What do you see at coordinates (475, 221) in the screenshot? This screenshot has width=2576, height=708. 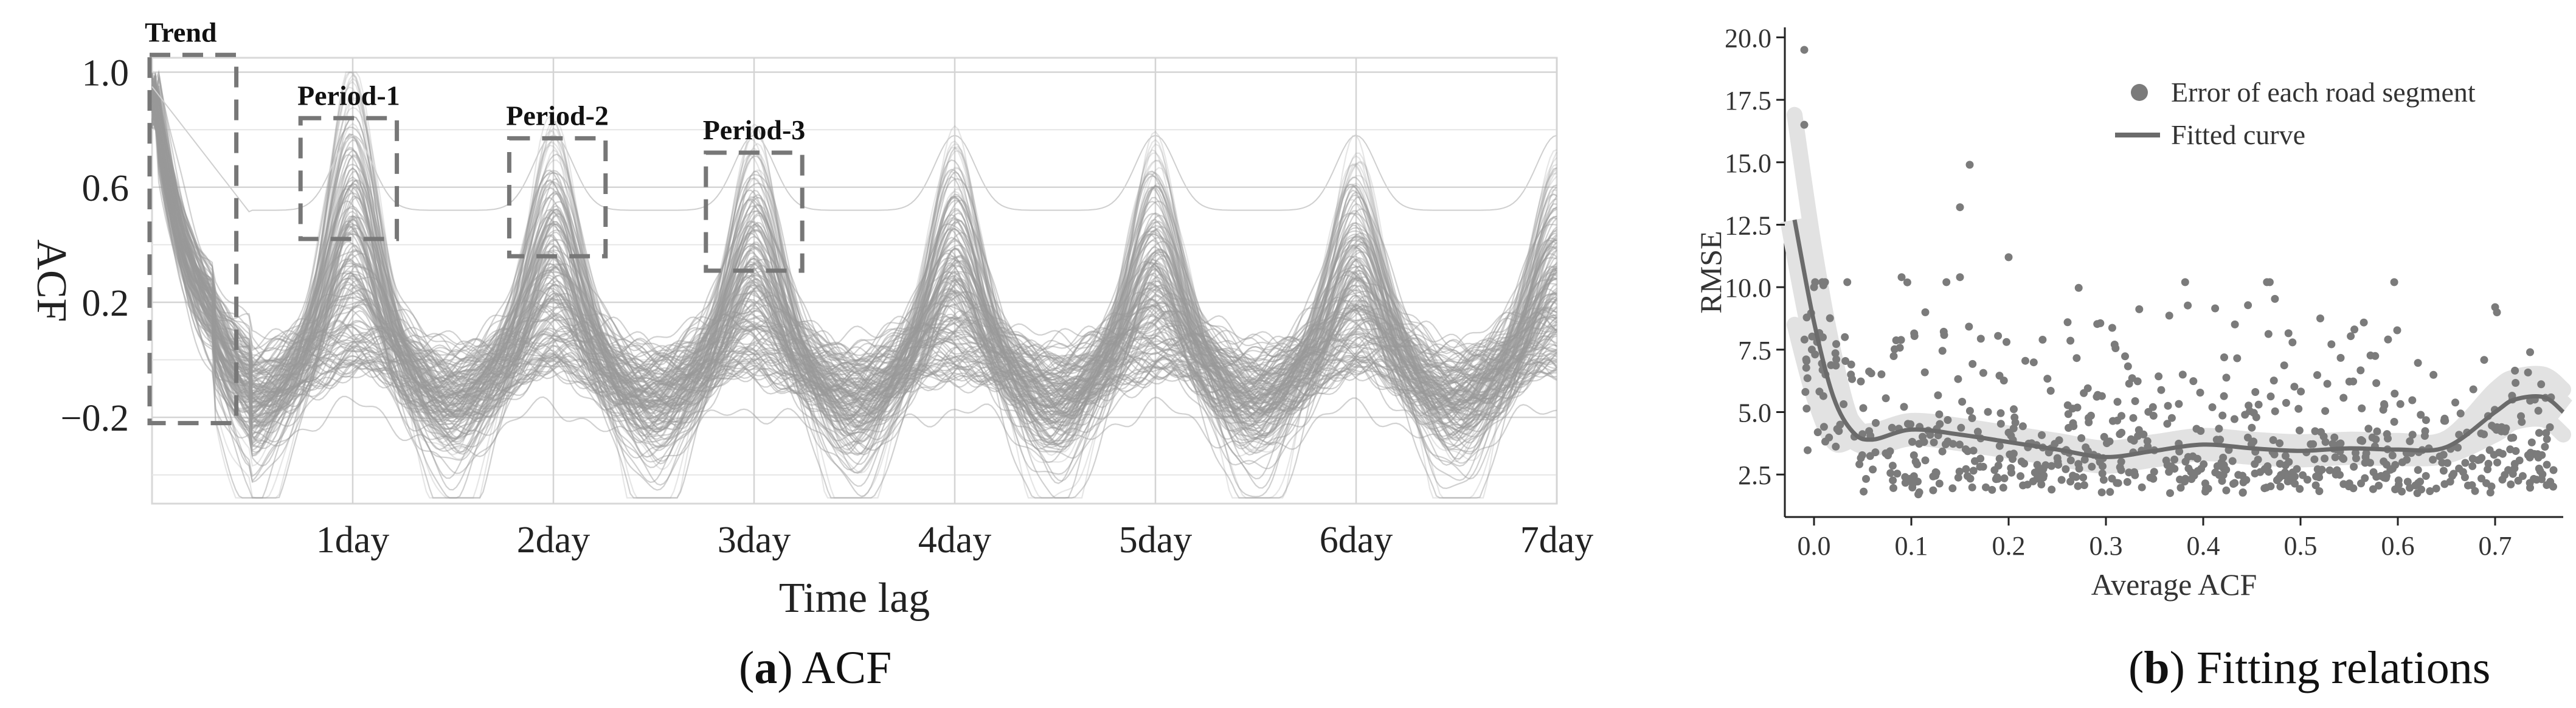 I see `panel-a-annotation-boxes: Trend Period-1 Period-2 Period-3` at bounding box center [475, 221].